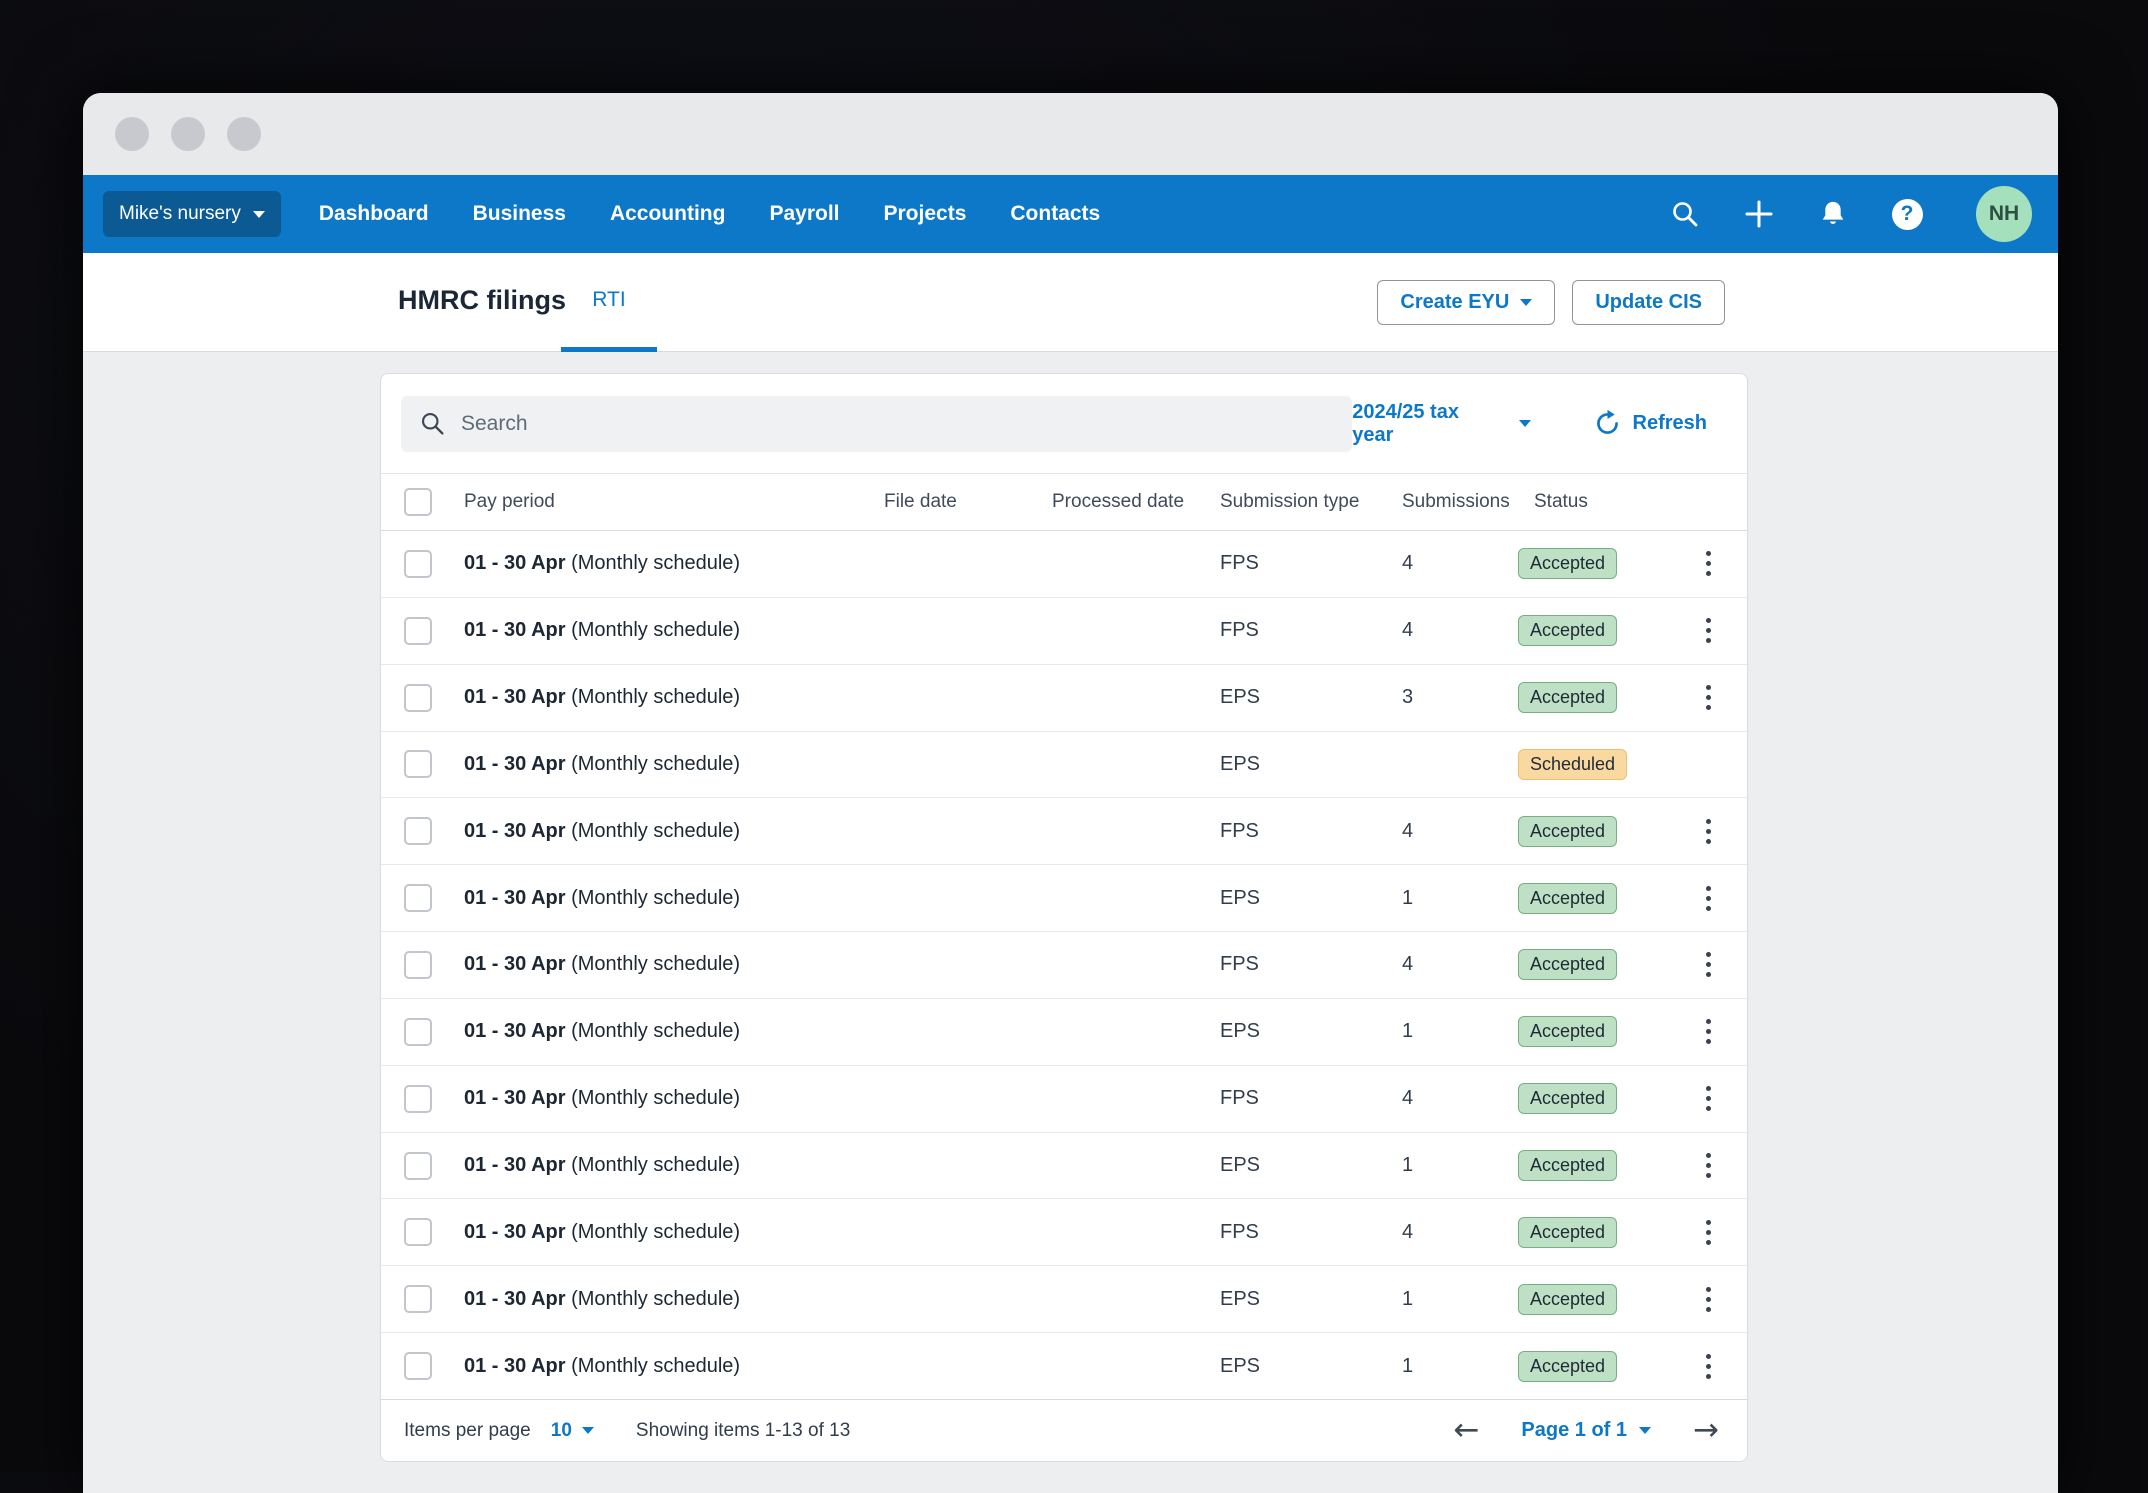 This screenshot has height=1493, width=2148. I want to click on select-all-checkbox, so click(418, 502).